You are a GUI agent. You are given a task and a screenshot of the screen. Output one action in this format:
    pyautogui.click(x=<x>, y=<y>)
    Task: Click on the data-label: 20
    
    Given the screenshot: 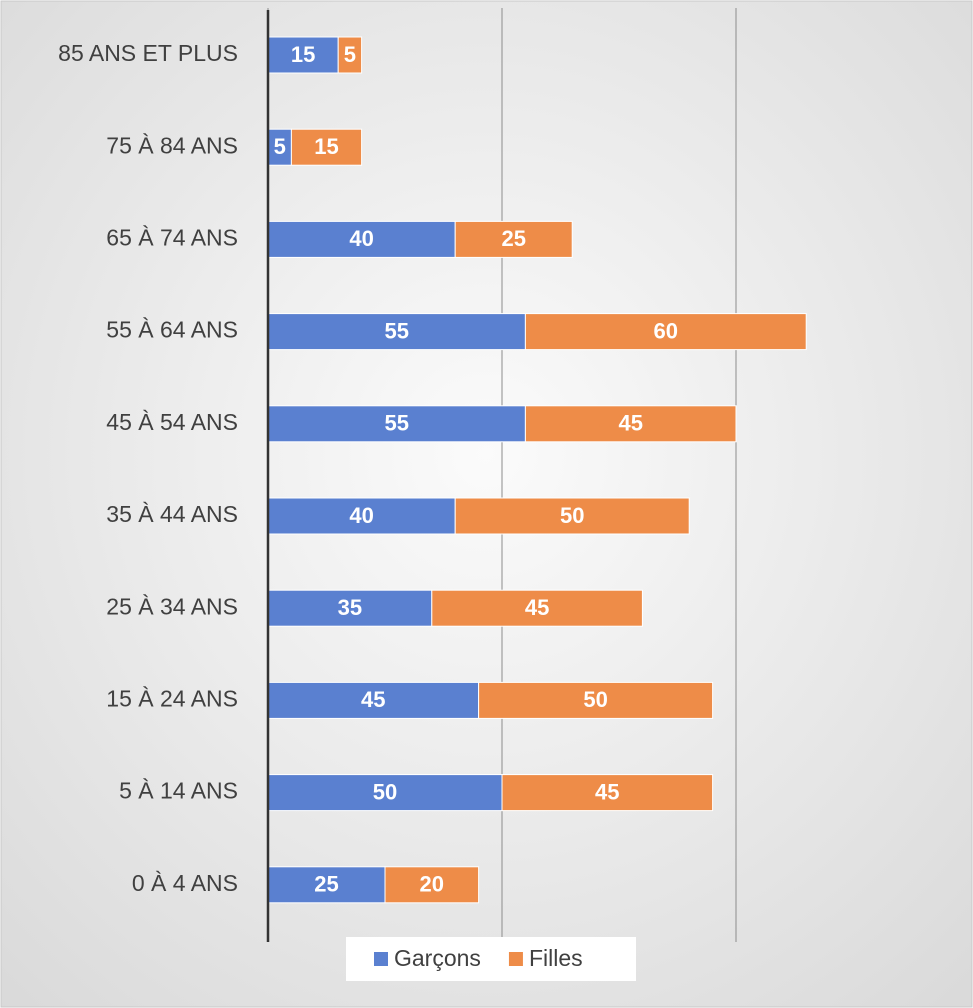 What is the action you would take?
    pyautogui.click(x=432, y=884)
    